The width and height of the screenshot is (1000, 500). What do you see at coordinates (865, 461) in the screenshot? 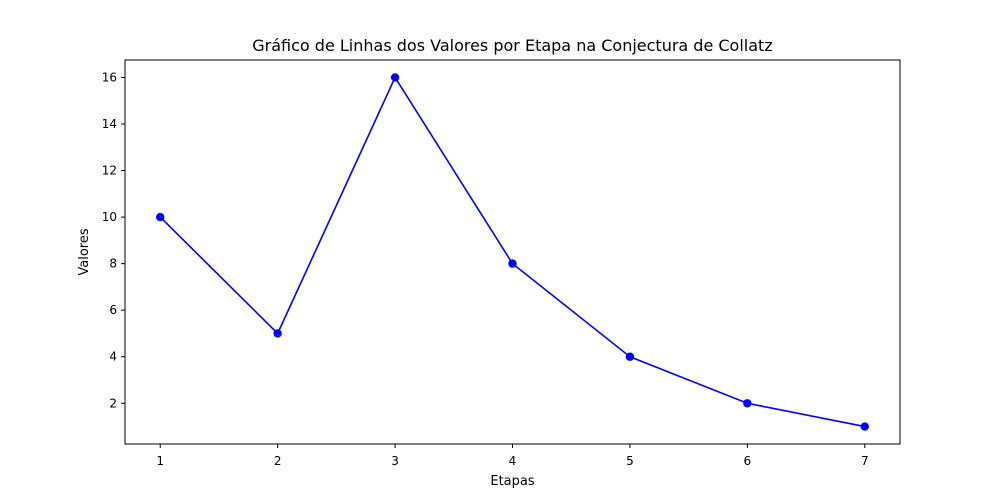
I see `x-tick-label: 7` at bounding box center [865, 461].